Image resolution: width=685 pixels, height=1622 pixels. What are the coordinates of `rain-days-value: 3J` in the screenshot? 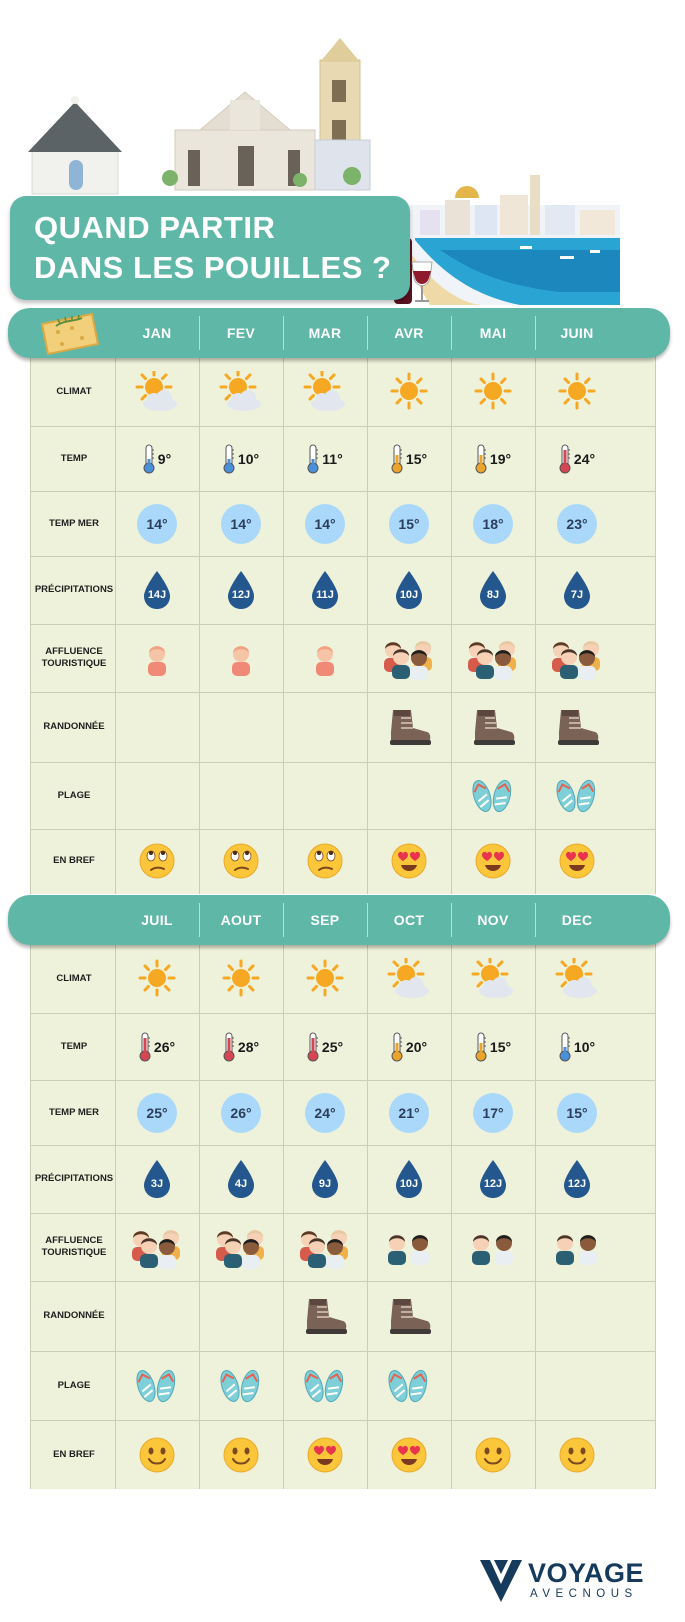 It's located at (157, 1184).